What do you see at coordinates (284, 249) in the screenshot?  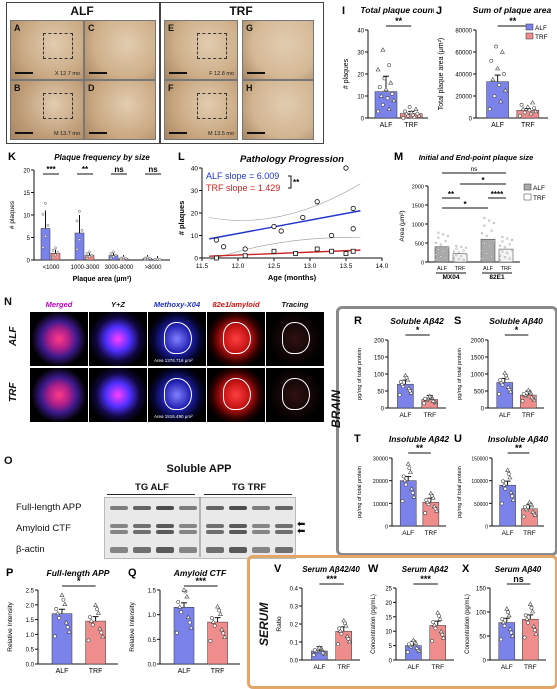 I see `alf-confidence-band` at bounding box center [284, 249].